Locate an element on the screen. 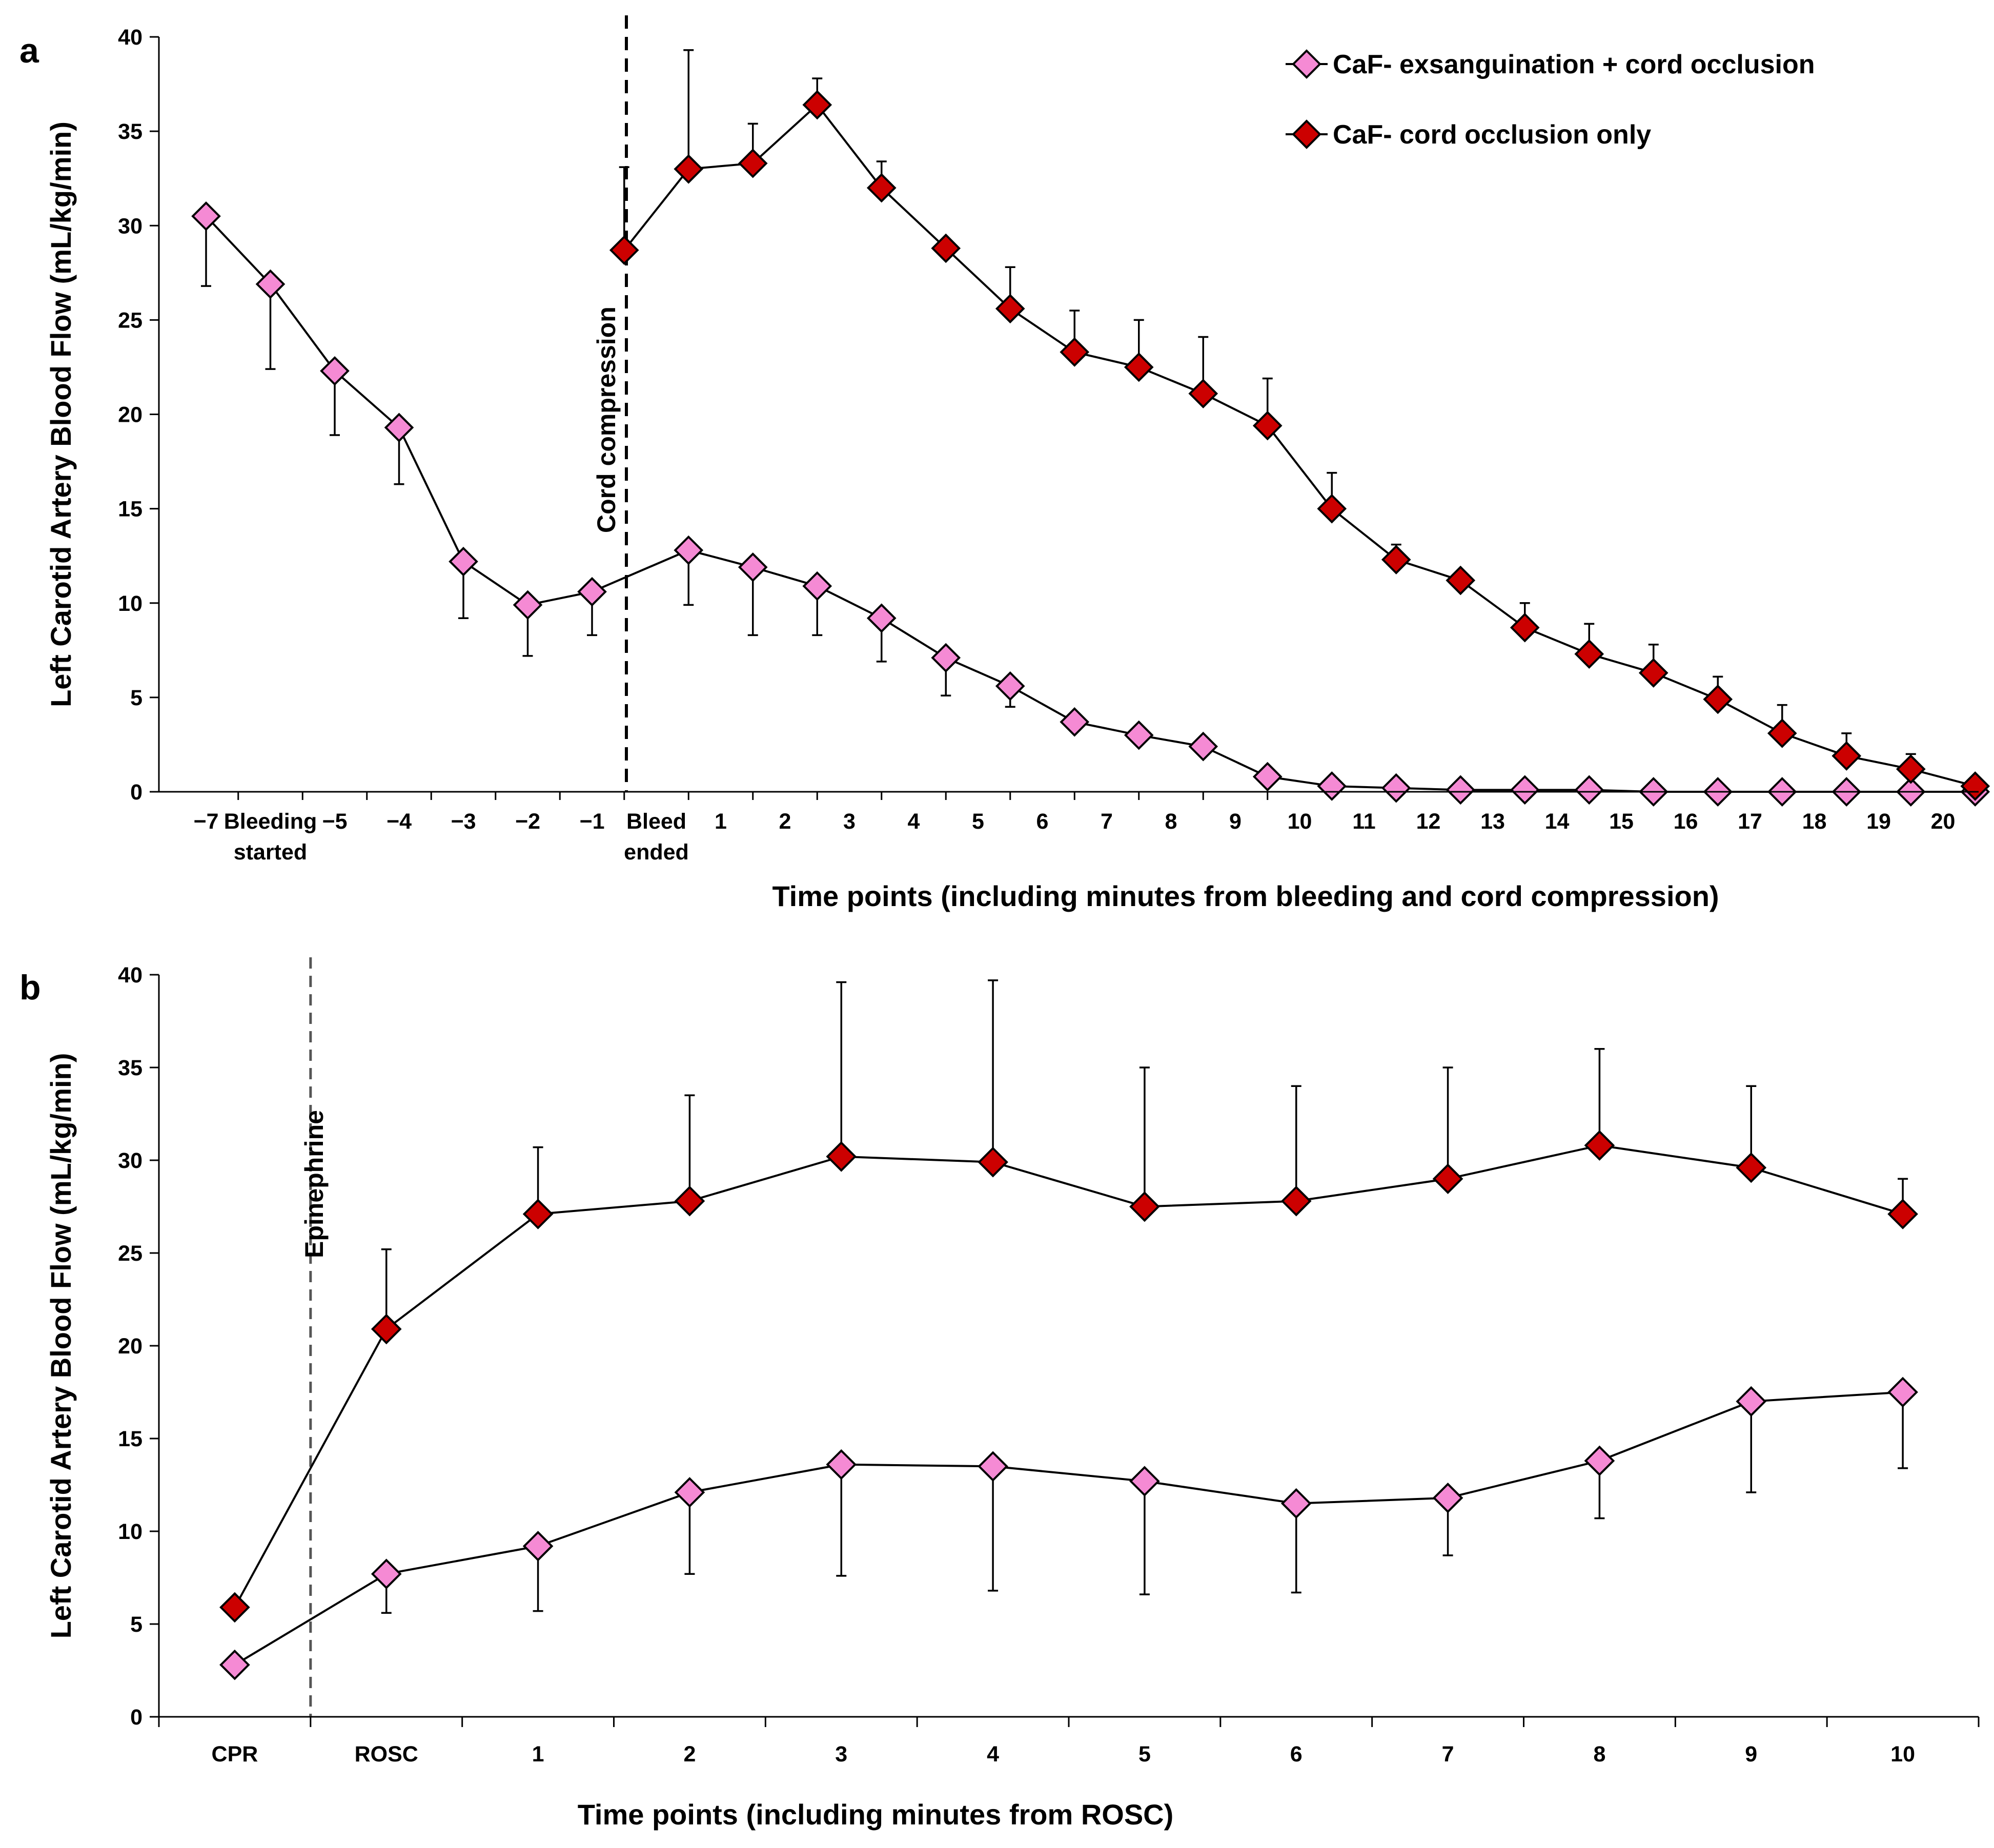 This screenshot has width=1994, height=1848. panel-b-y-tick-label: 0 is located at coordinates (137, 1717).